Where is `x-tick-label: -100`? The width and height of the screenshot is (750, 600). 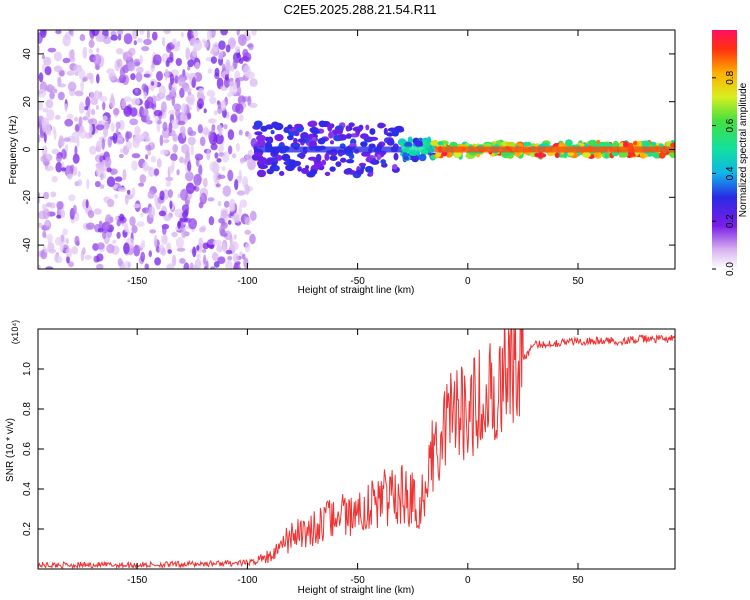
x-tick-label: -100 is located at coordinates (247, 281).